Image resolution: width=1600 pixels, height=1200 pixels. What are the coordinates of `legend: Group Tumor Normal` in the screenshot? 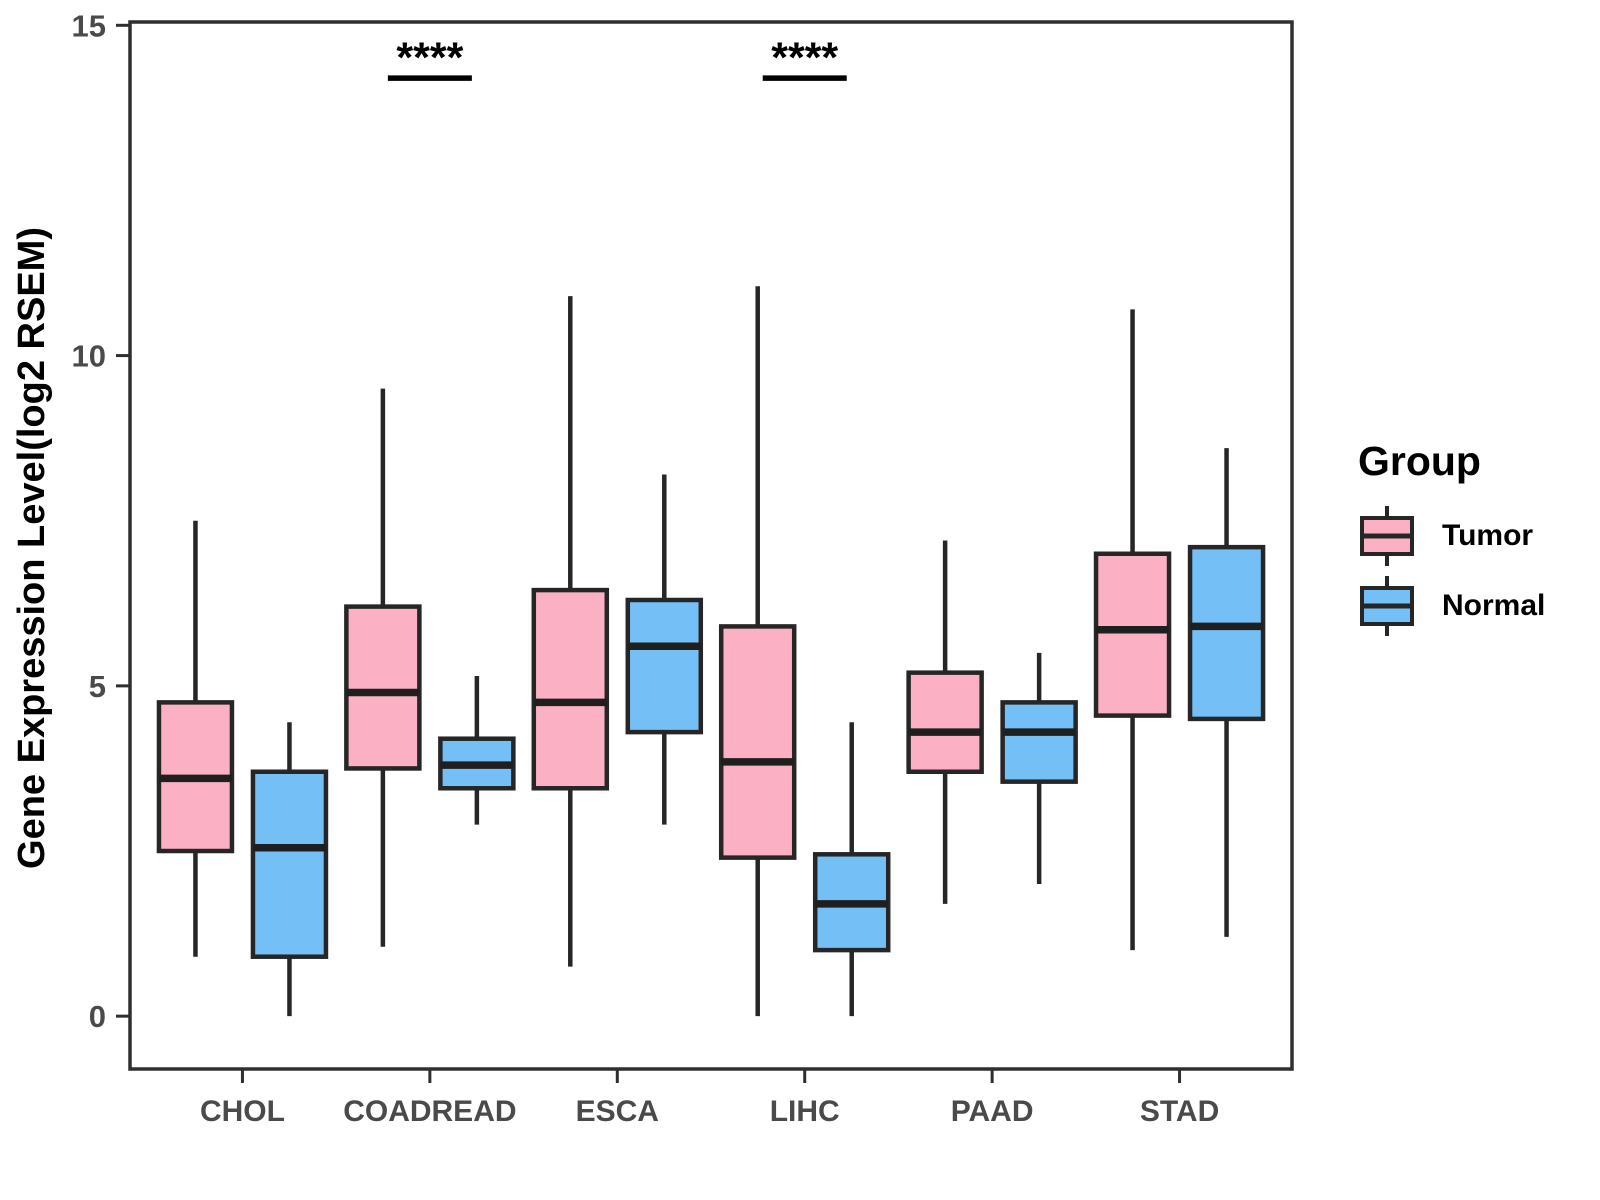 It's located at (1448, 539).